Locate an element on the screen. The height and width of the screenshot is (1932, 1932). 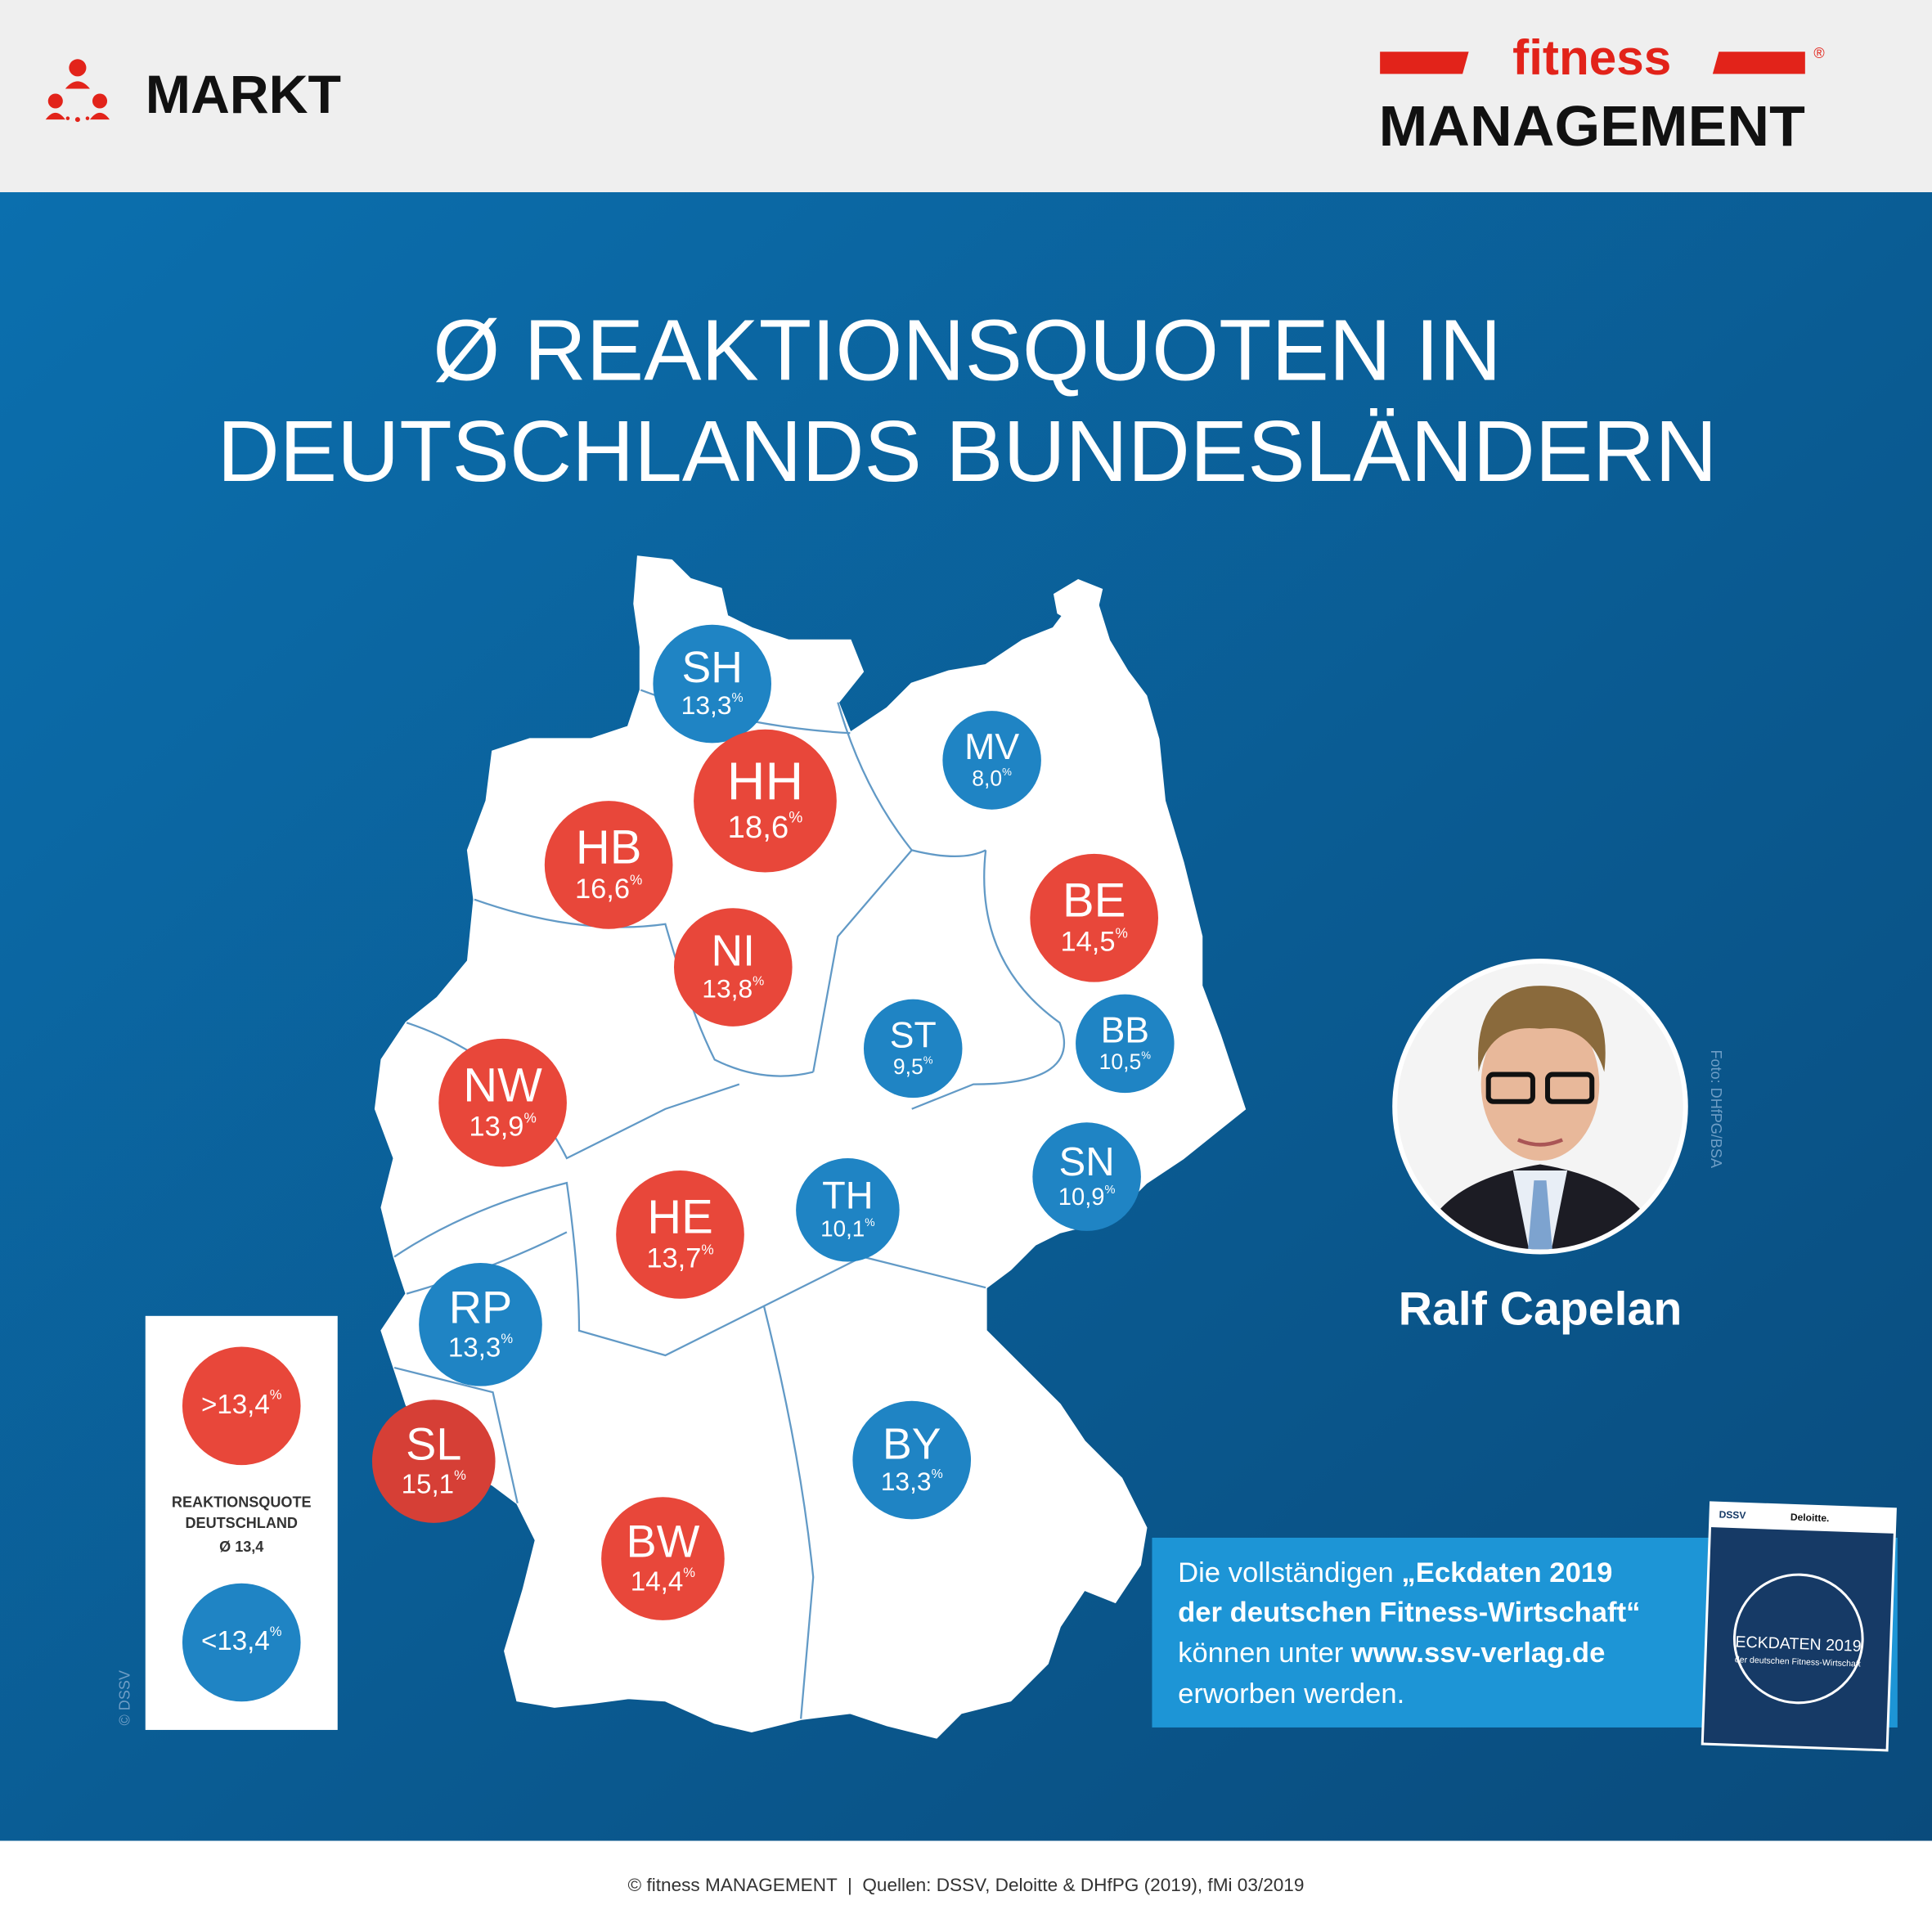
region-value: 10,9% is located at coordinates (1087, 1197).